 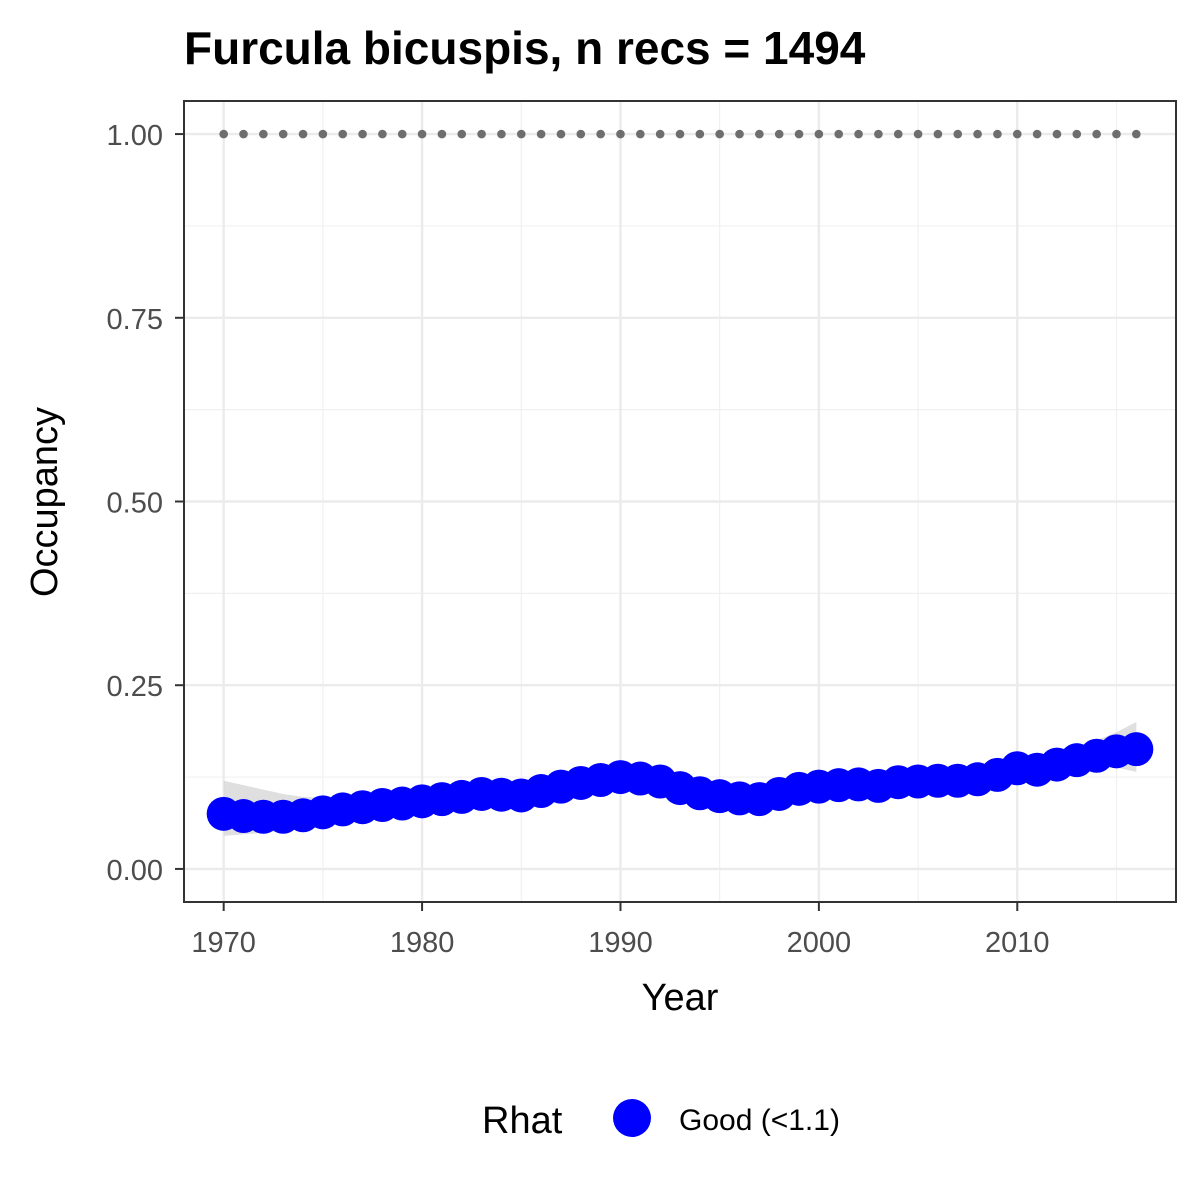 I want to click on chart-title: Furcula bicuspis, n recs = 1494, so click(x=525, y=48).